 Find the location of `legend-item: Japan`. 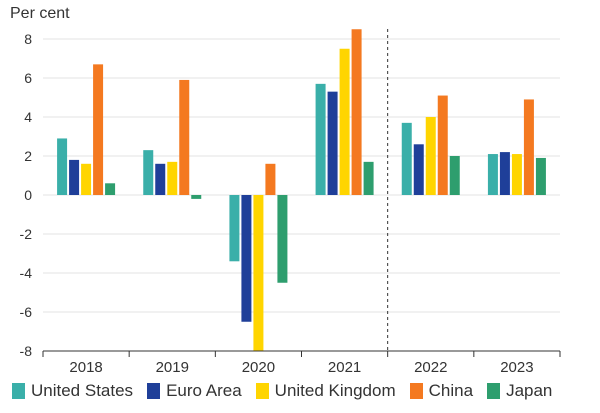

legend-item: Japan is located at coordinates (519, 391).